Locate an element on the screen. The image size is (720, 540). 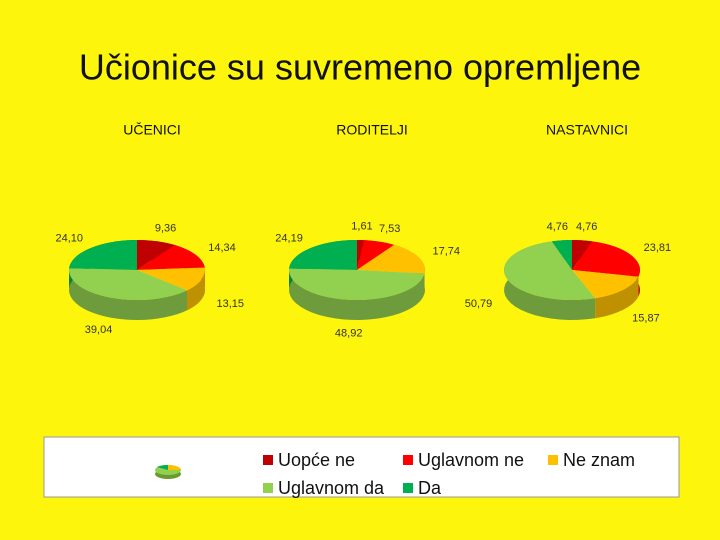
legend-label: Ne znam is located at coordinates (599, 460).